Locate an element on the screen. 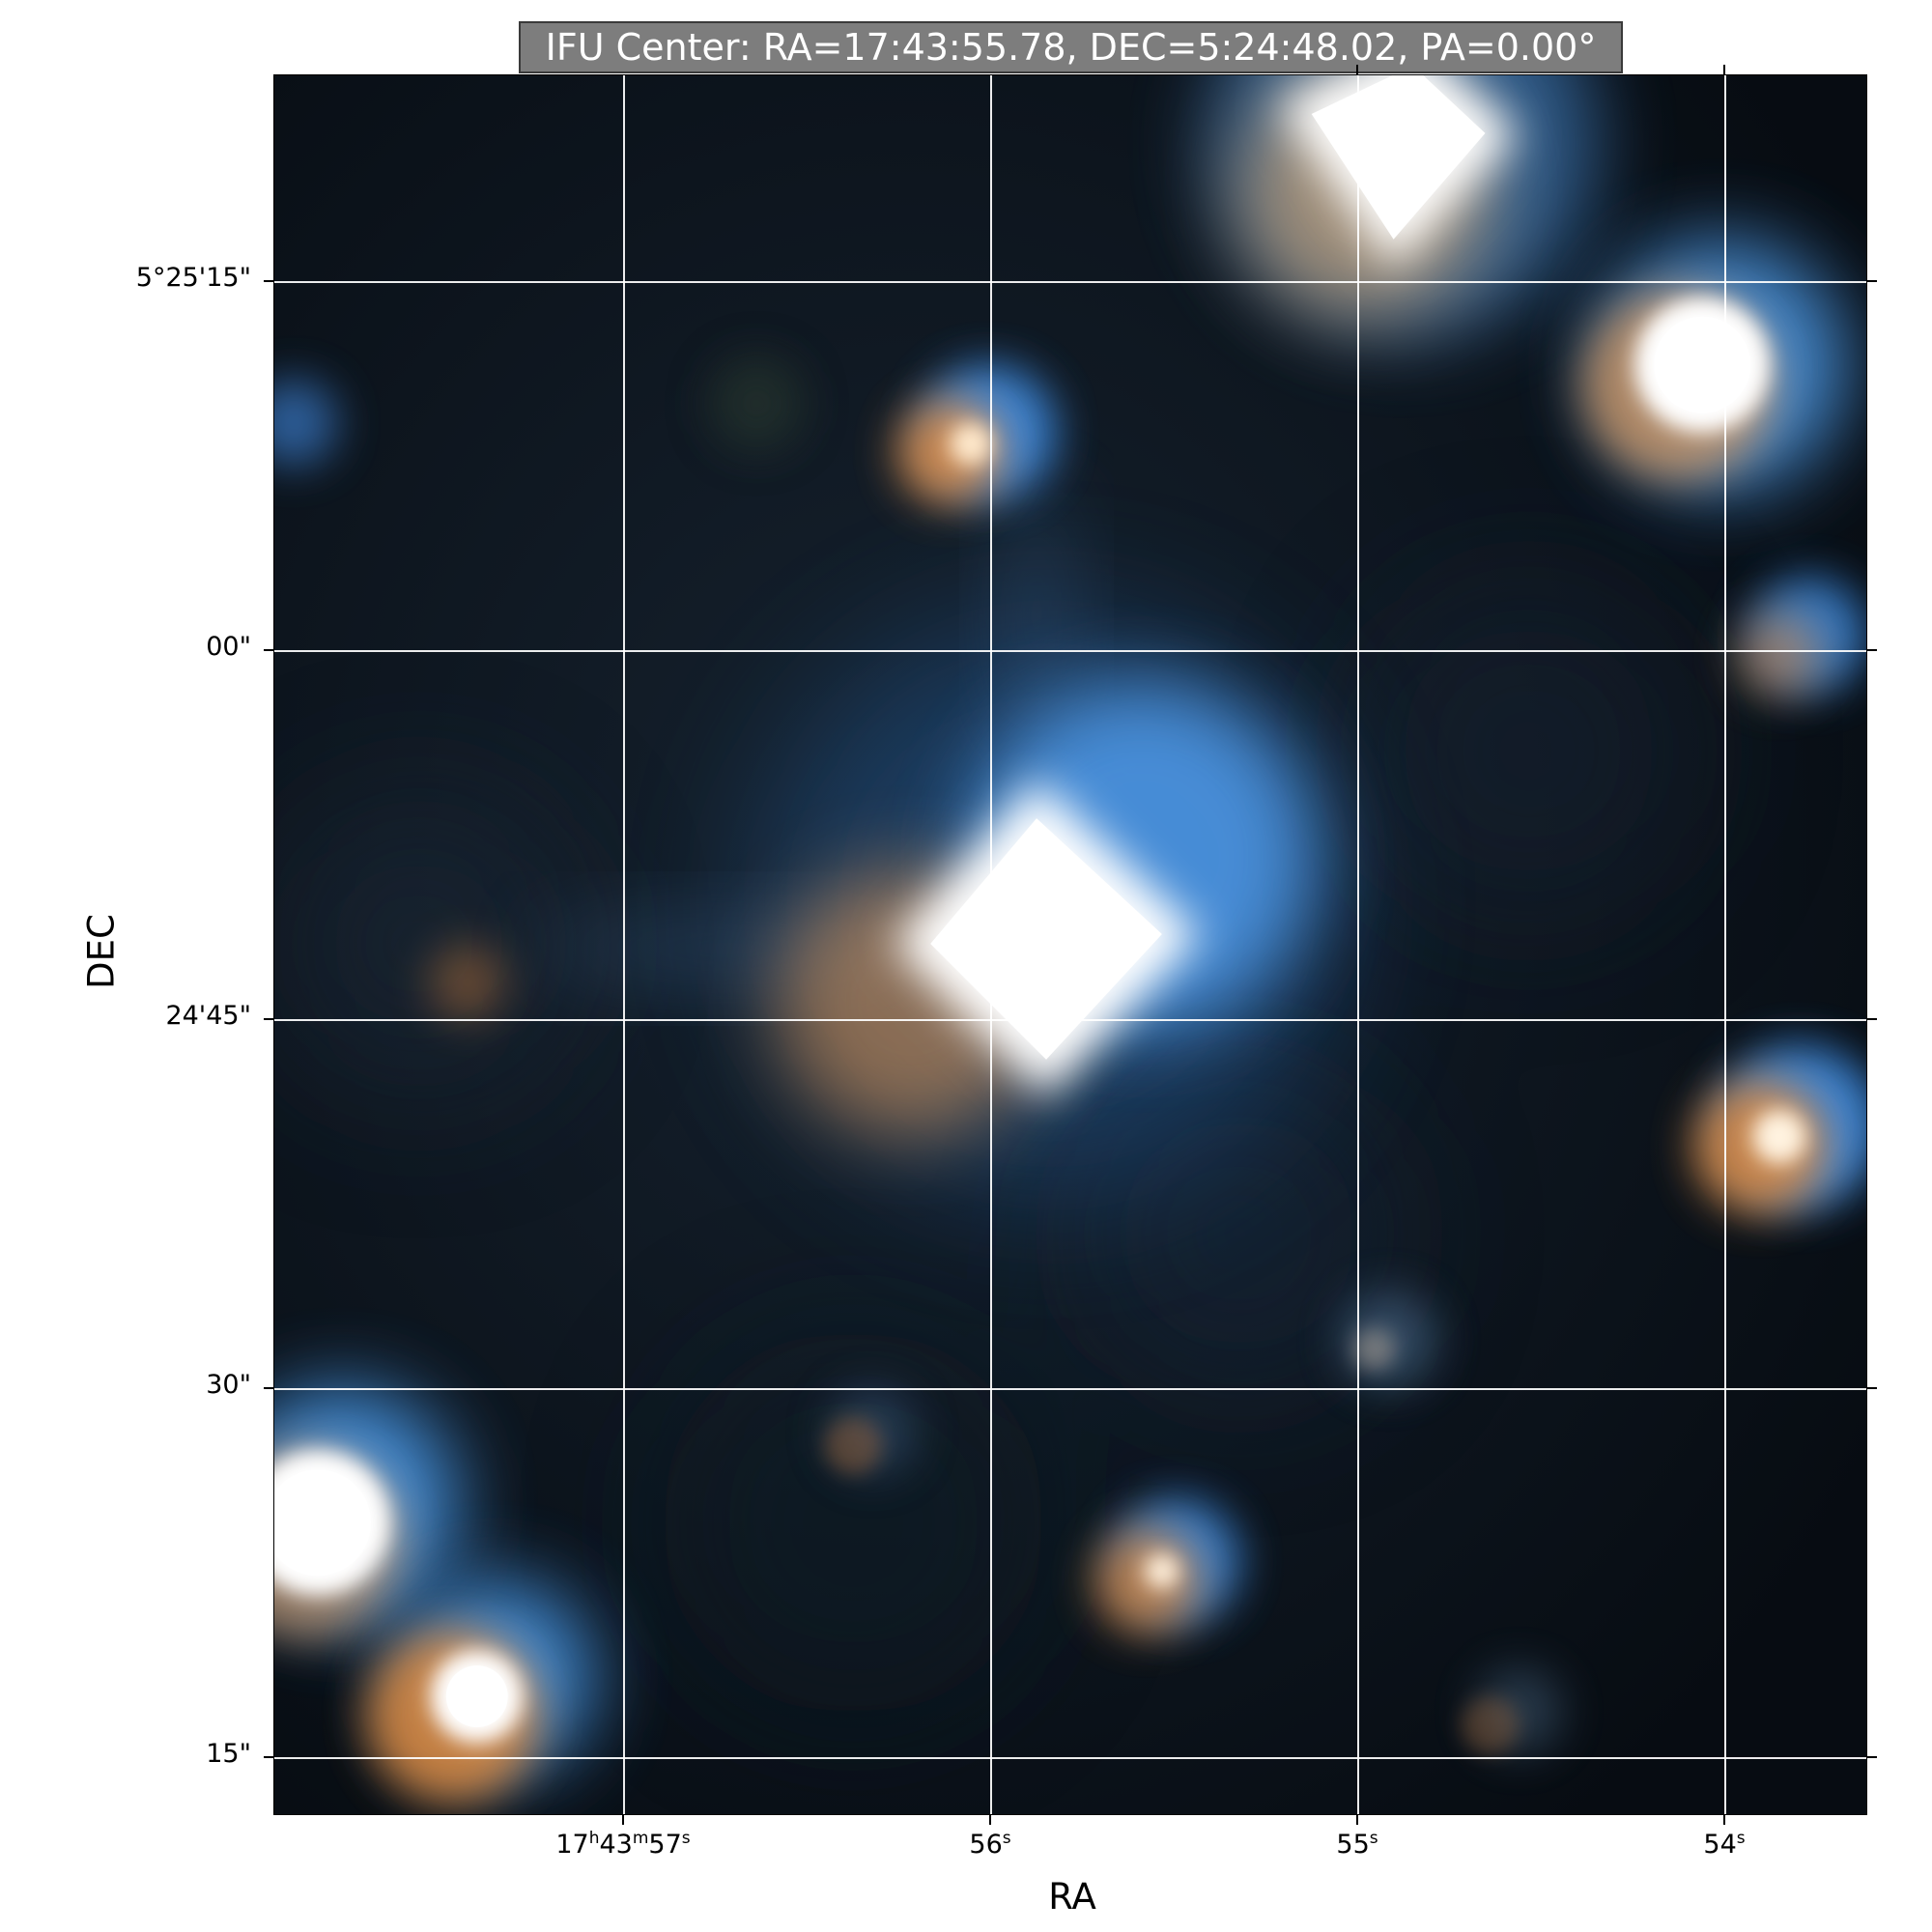 The height and width of the screenshot is (1932, 1932). star-right-edge is located at coordinates (1801, 637).